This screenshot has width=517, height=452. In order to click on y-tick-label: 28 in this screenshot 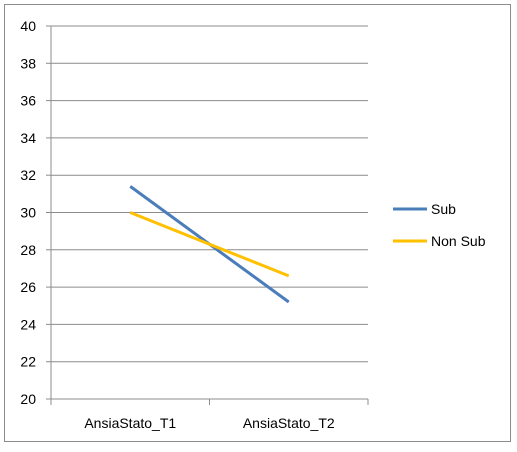, I will do `click(28, 250)`.